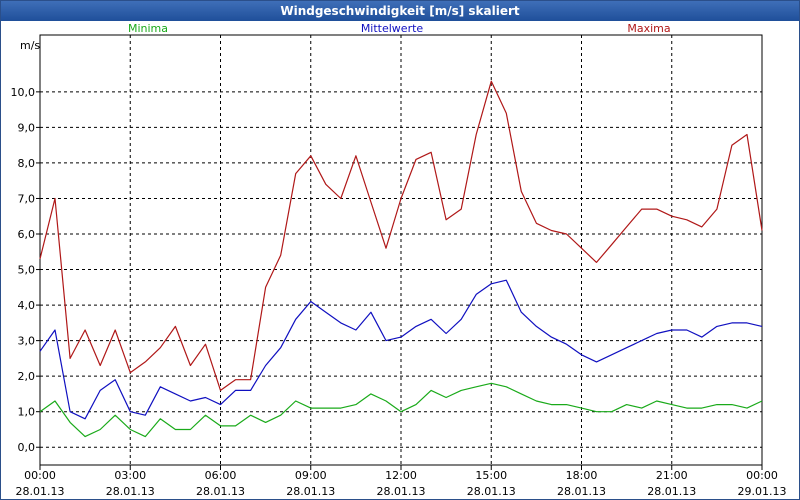  I want to click on x-tick-time: 09:00, so click(311, 475).